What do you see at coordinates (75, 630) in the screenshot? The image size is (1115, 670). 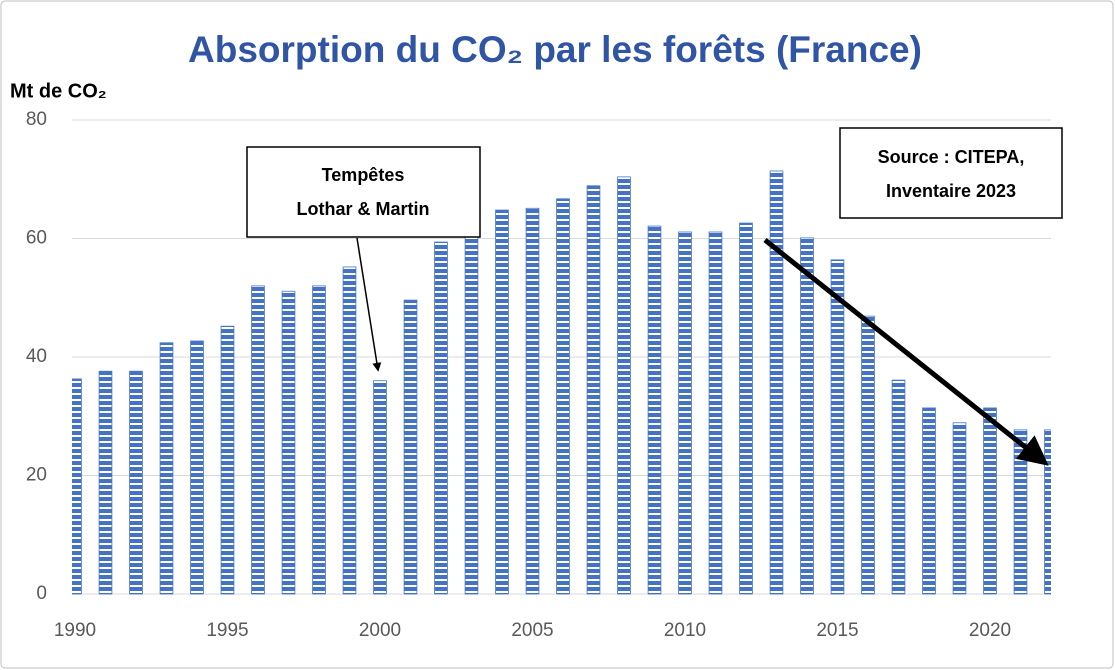 I see `x-tick-label: 1990` at bounding box center [75, 630].